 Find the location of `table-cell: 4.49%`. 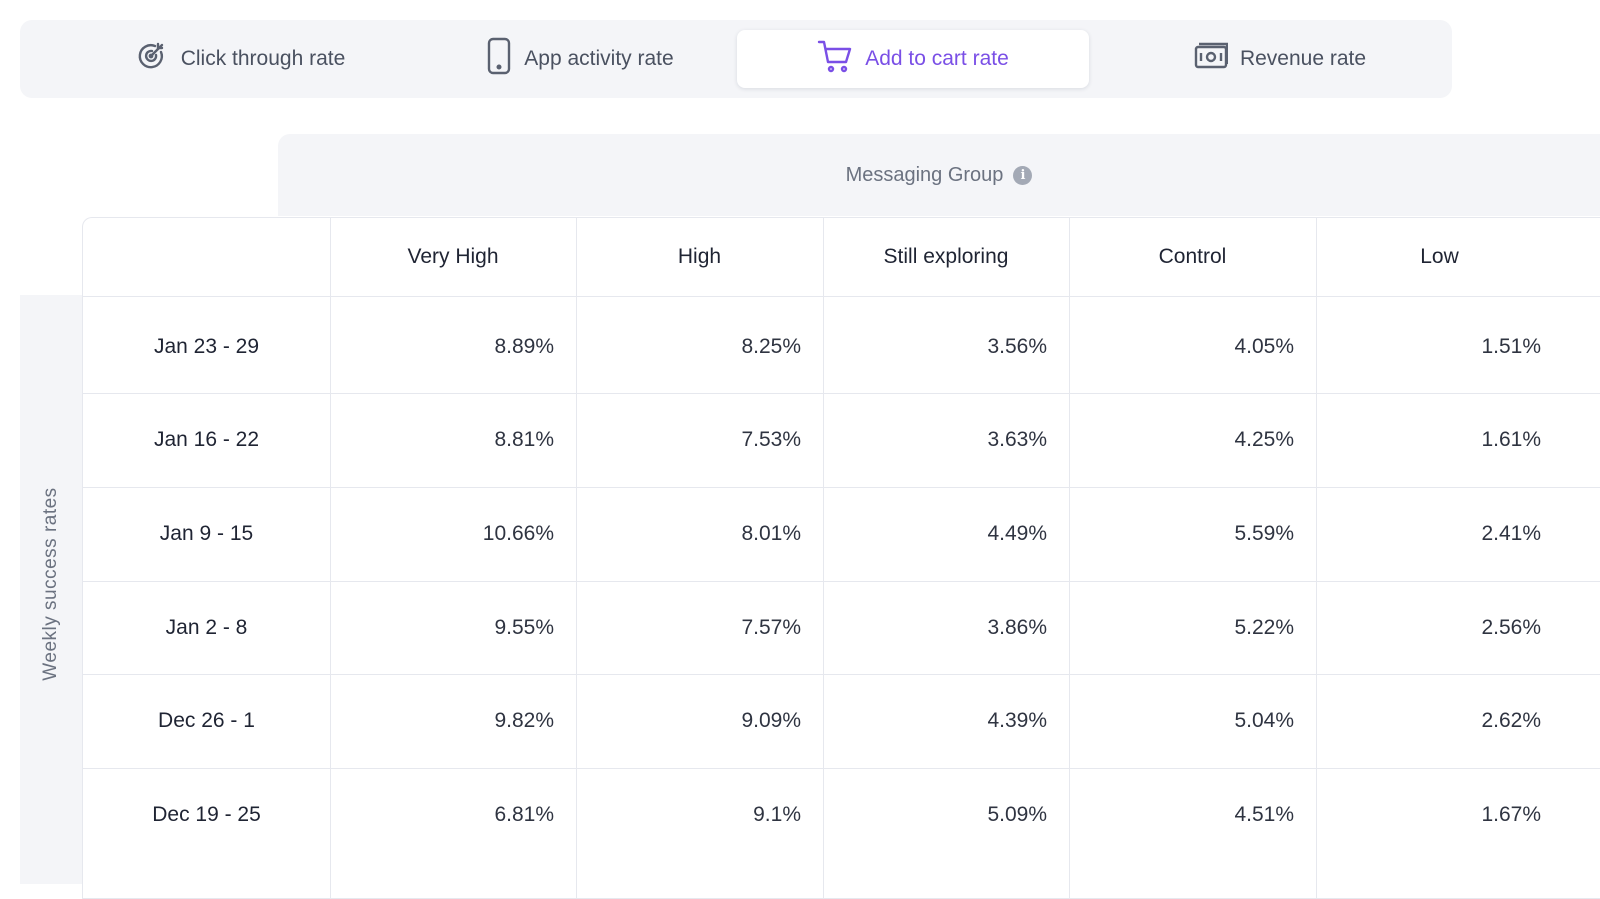

table-cell: 4.49% is located at coordinates (1017, 533).